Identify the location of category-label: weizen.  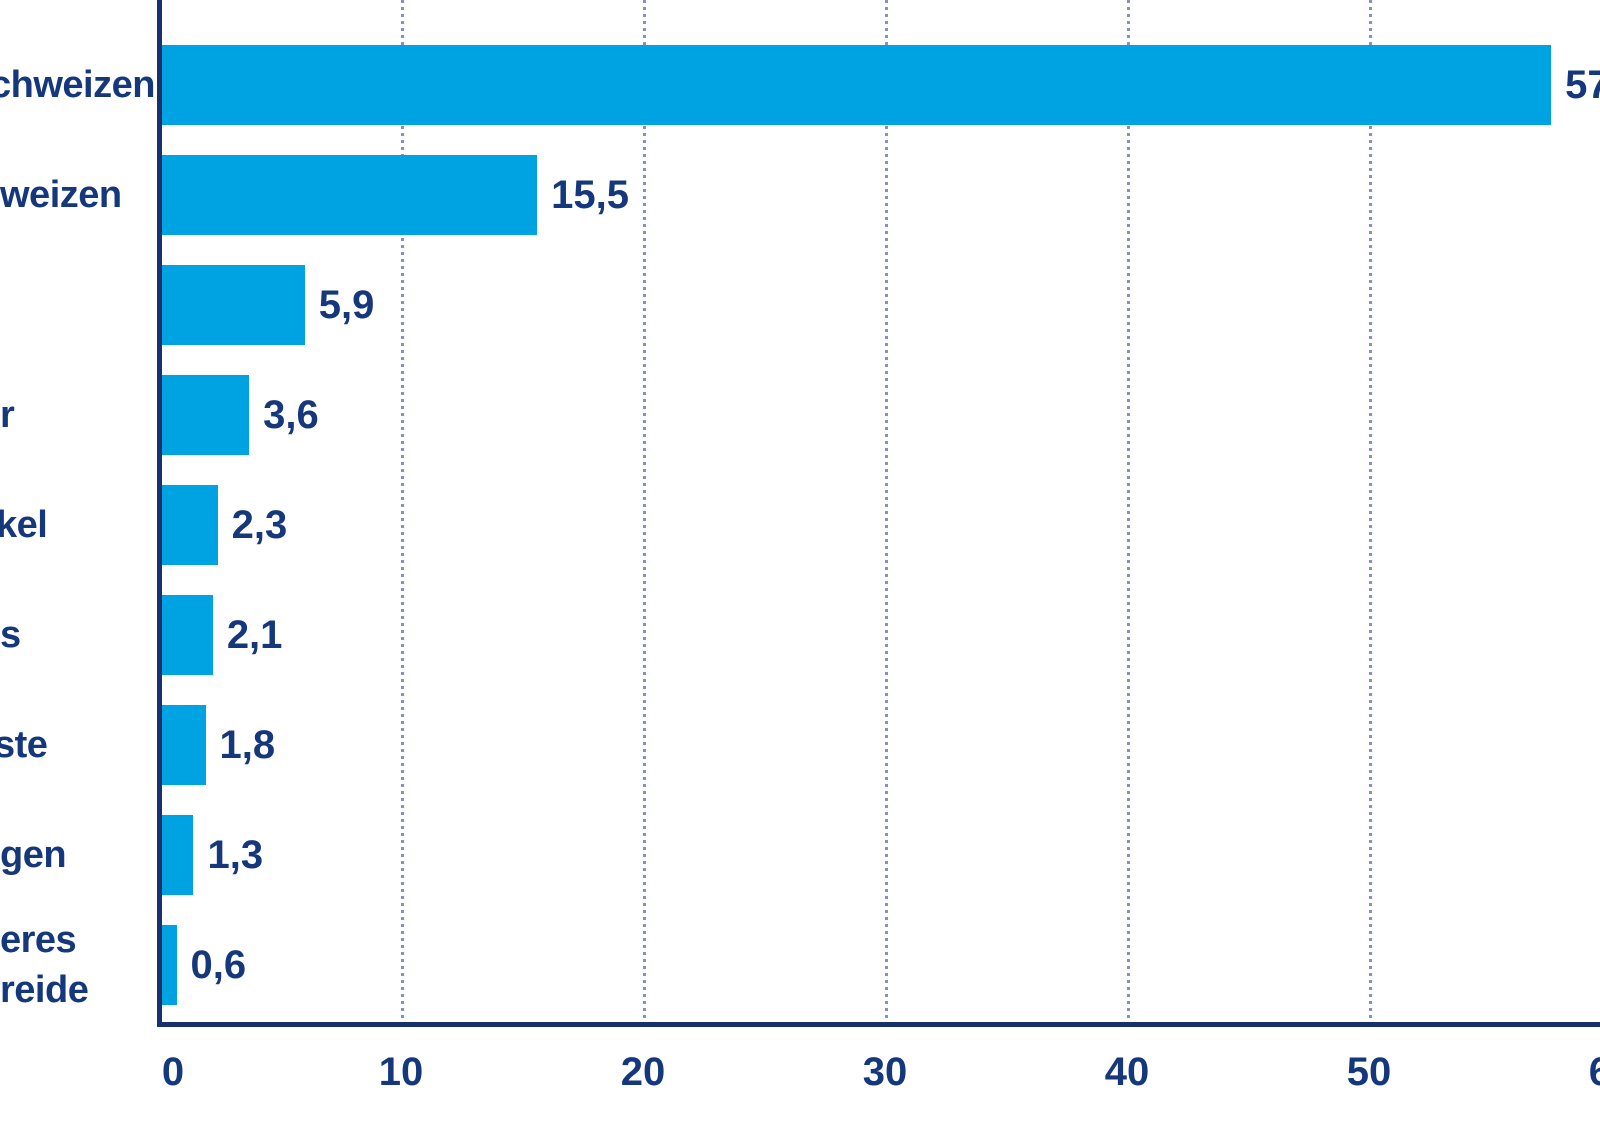
(61, 194).